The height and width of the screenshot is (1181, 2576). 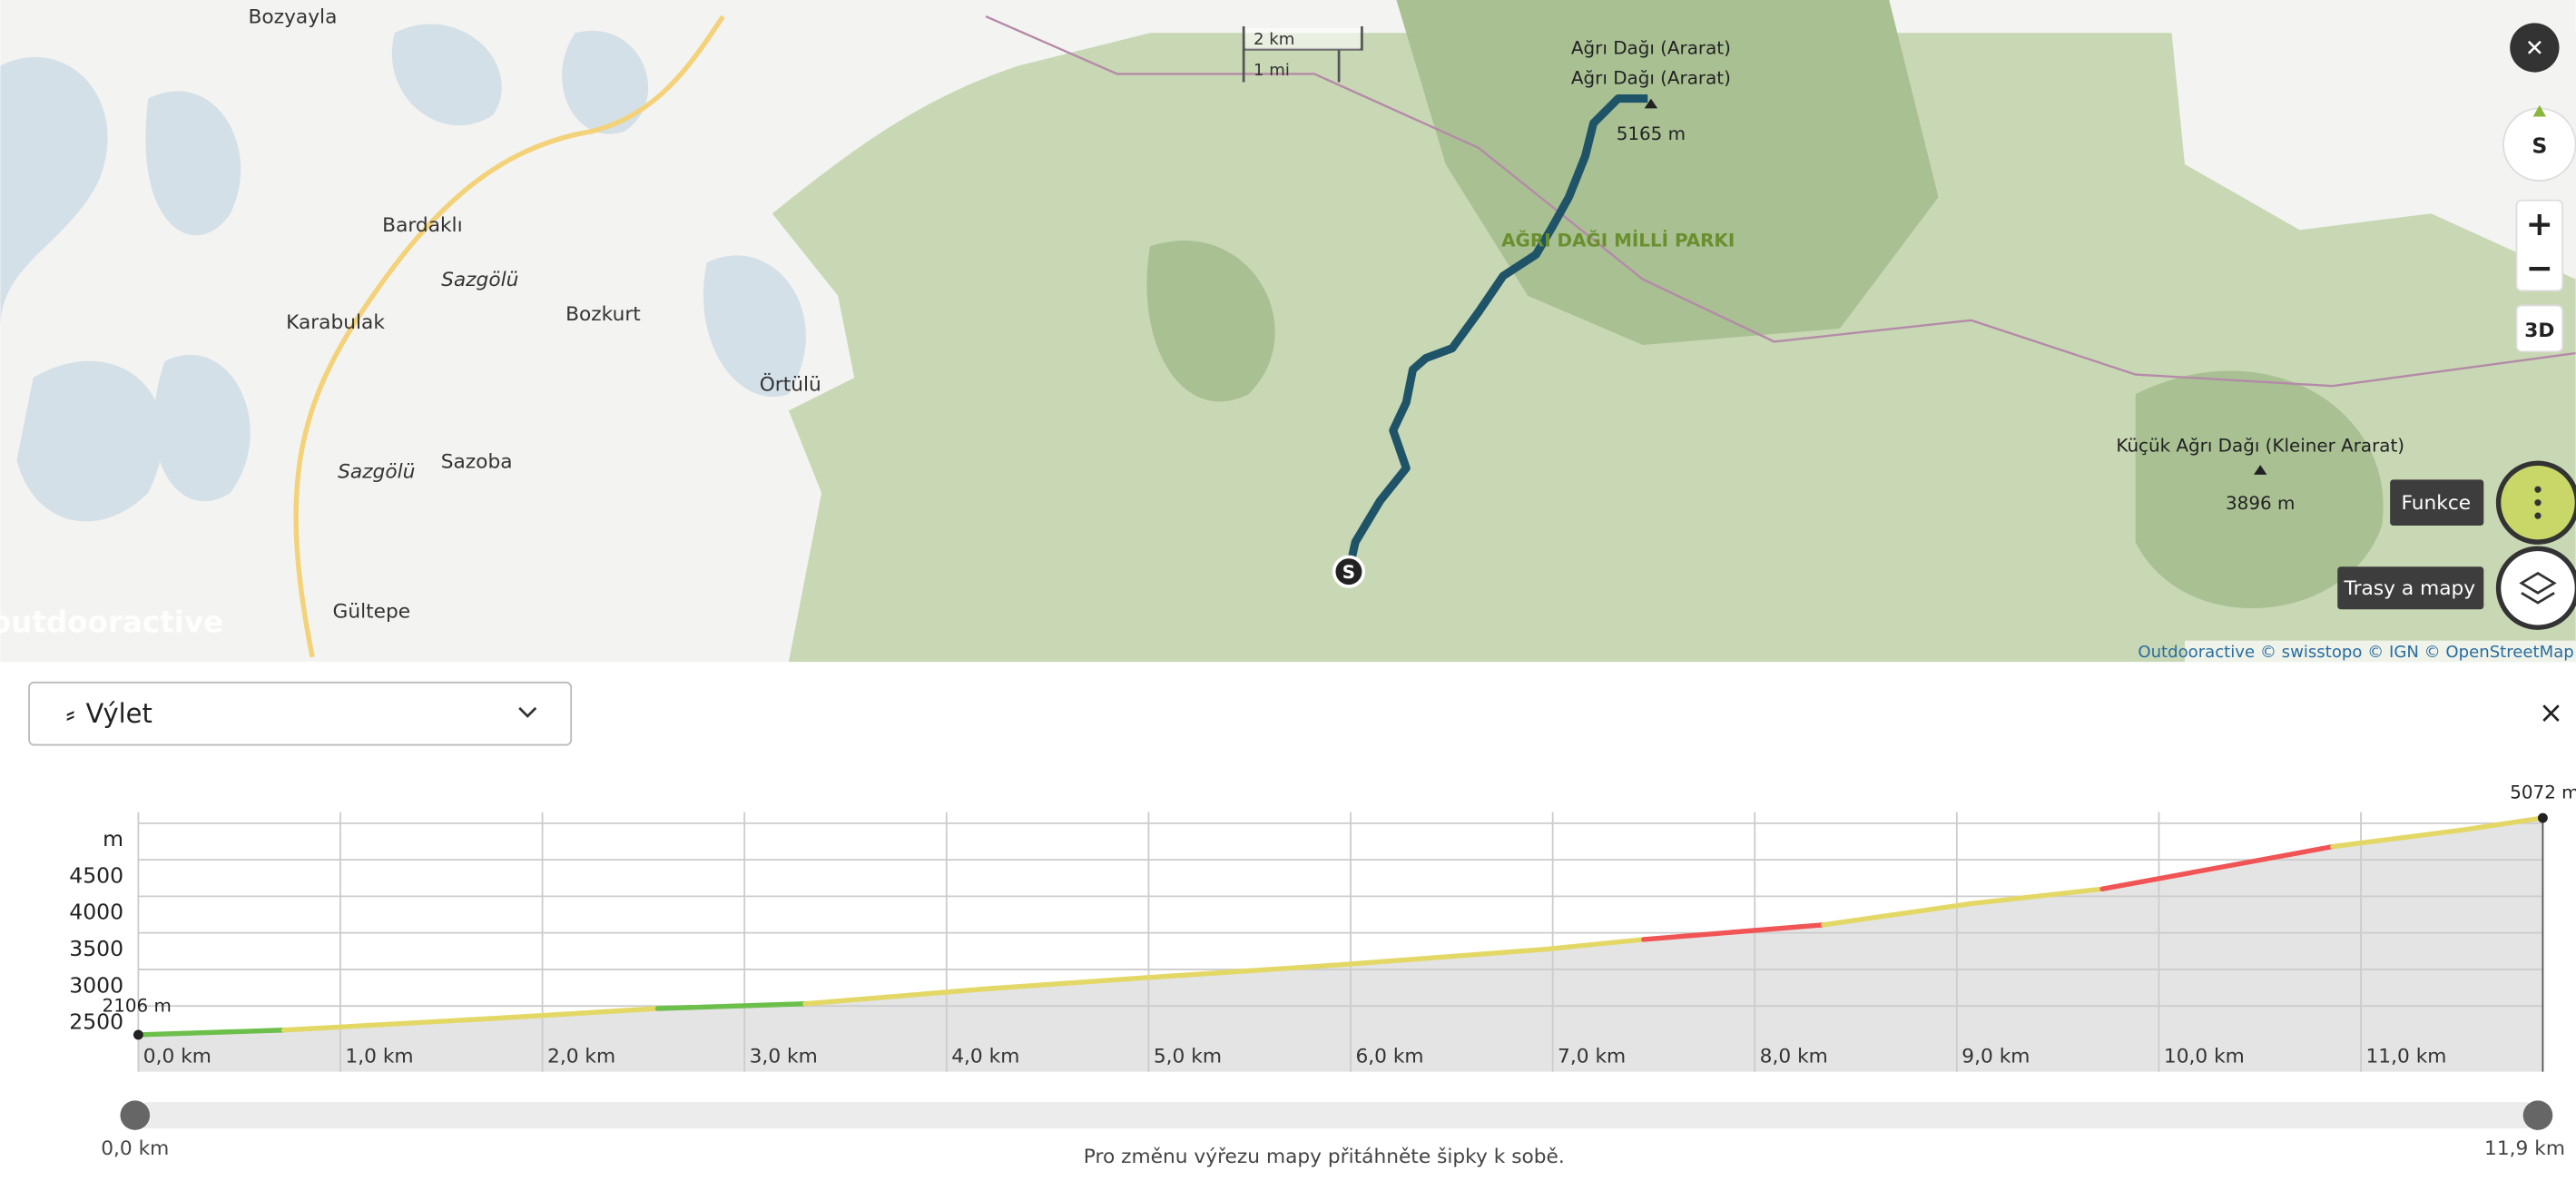 I want to click on x-tick-label: 11,0 km, so click(x=2406, y=1057).